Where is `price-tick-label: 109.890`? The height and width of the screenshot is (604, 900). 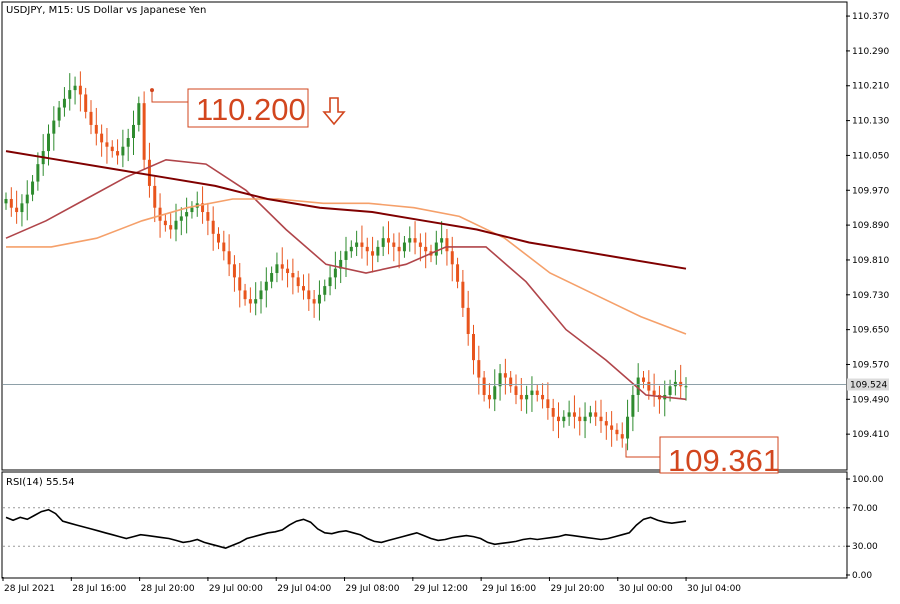 price-tick-label: 109.890 is located at coordinates (870, 226).